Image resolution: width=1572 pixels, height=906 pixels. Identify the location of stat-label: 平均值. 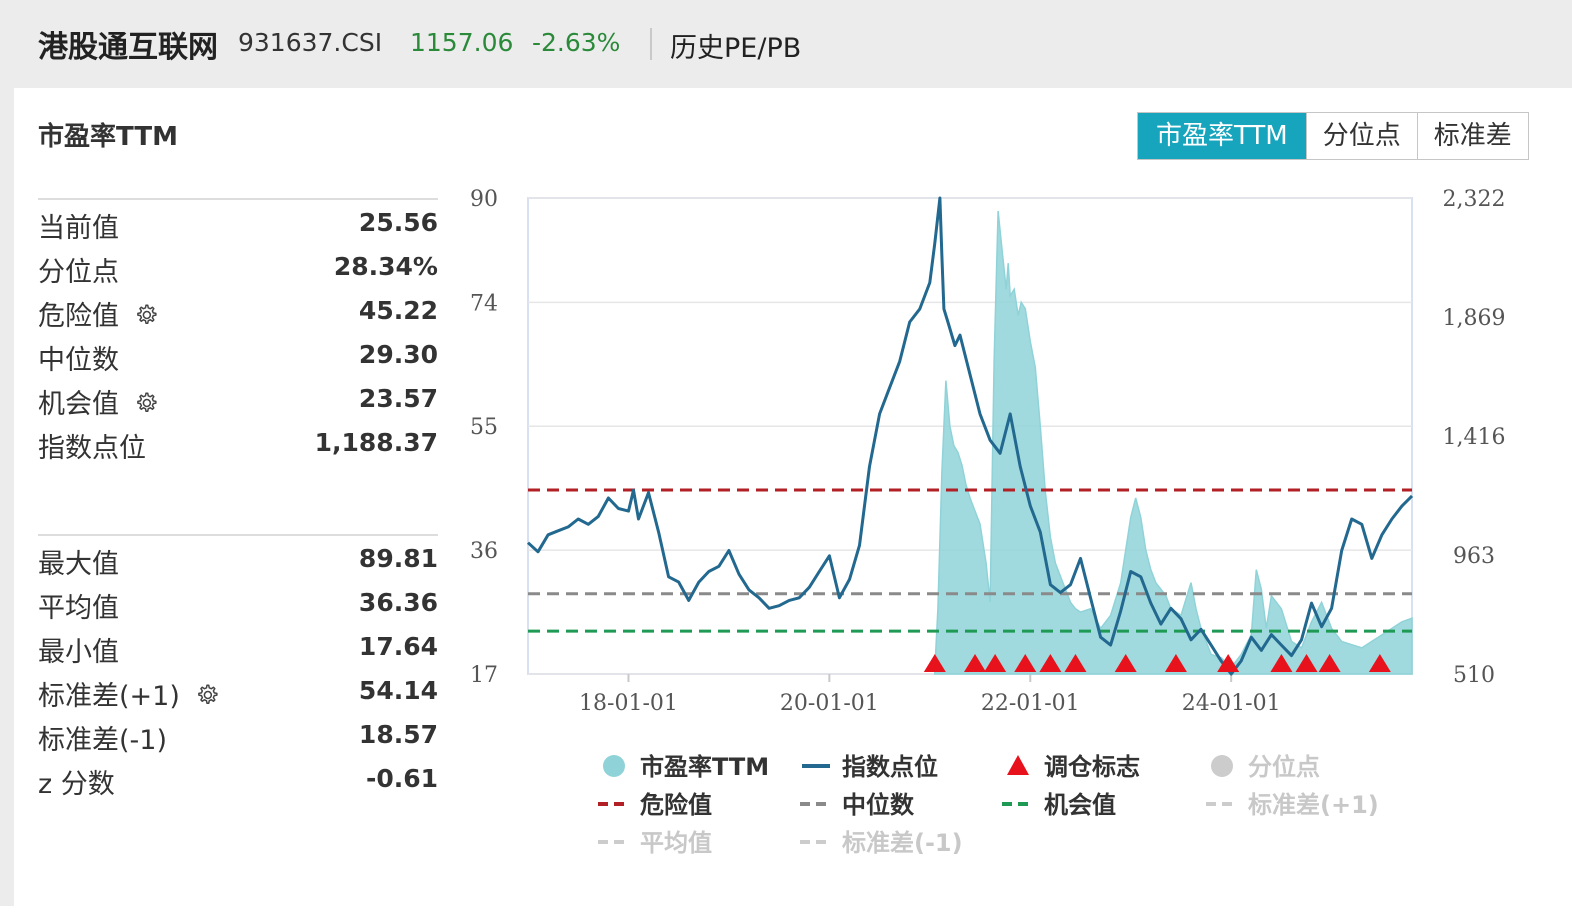
(78, 605).